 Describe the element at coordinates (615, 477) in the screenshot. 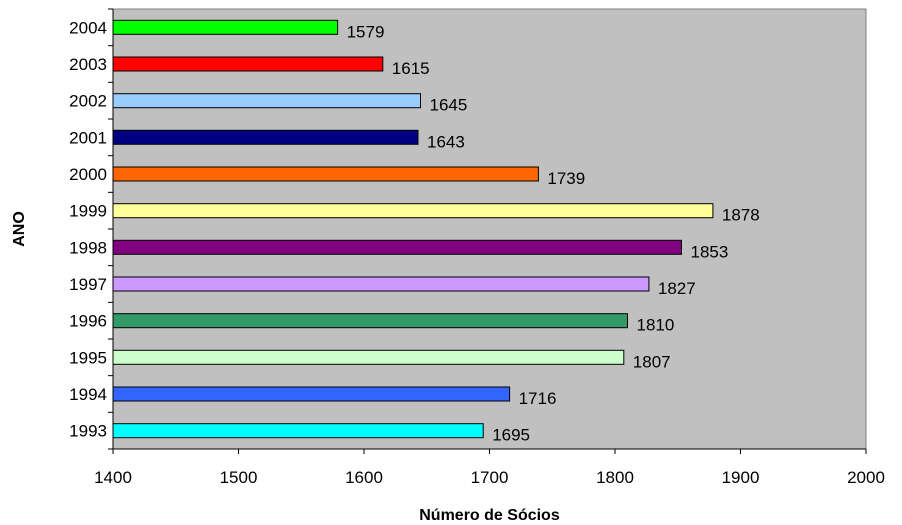

I see `x-tick-label-1800: 1800` at that location.